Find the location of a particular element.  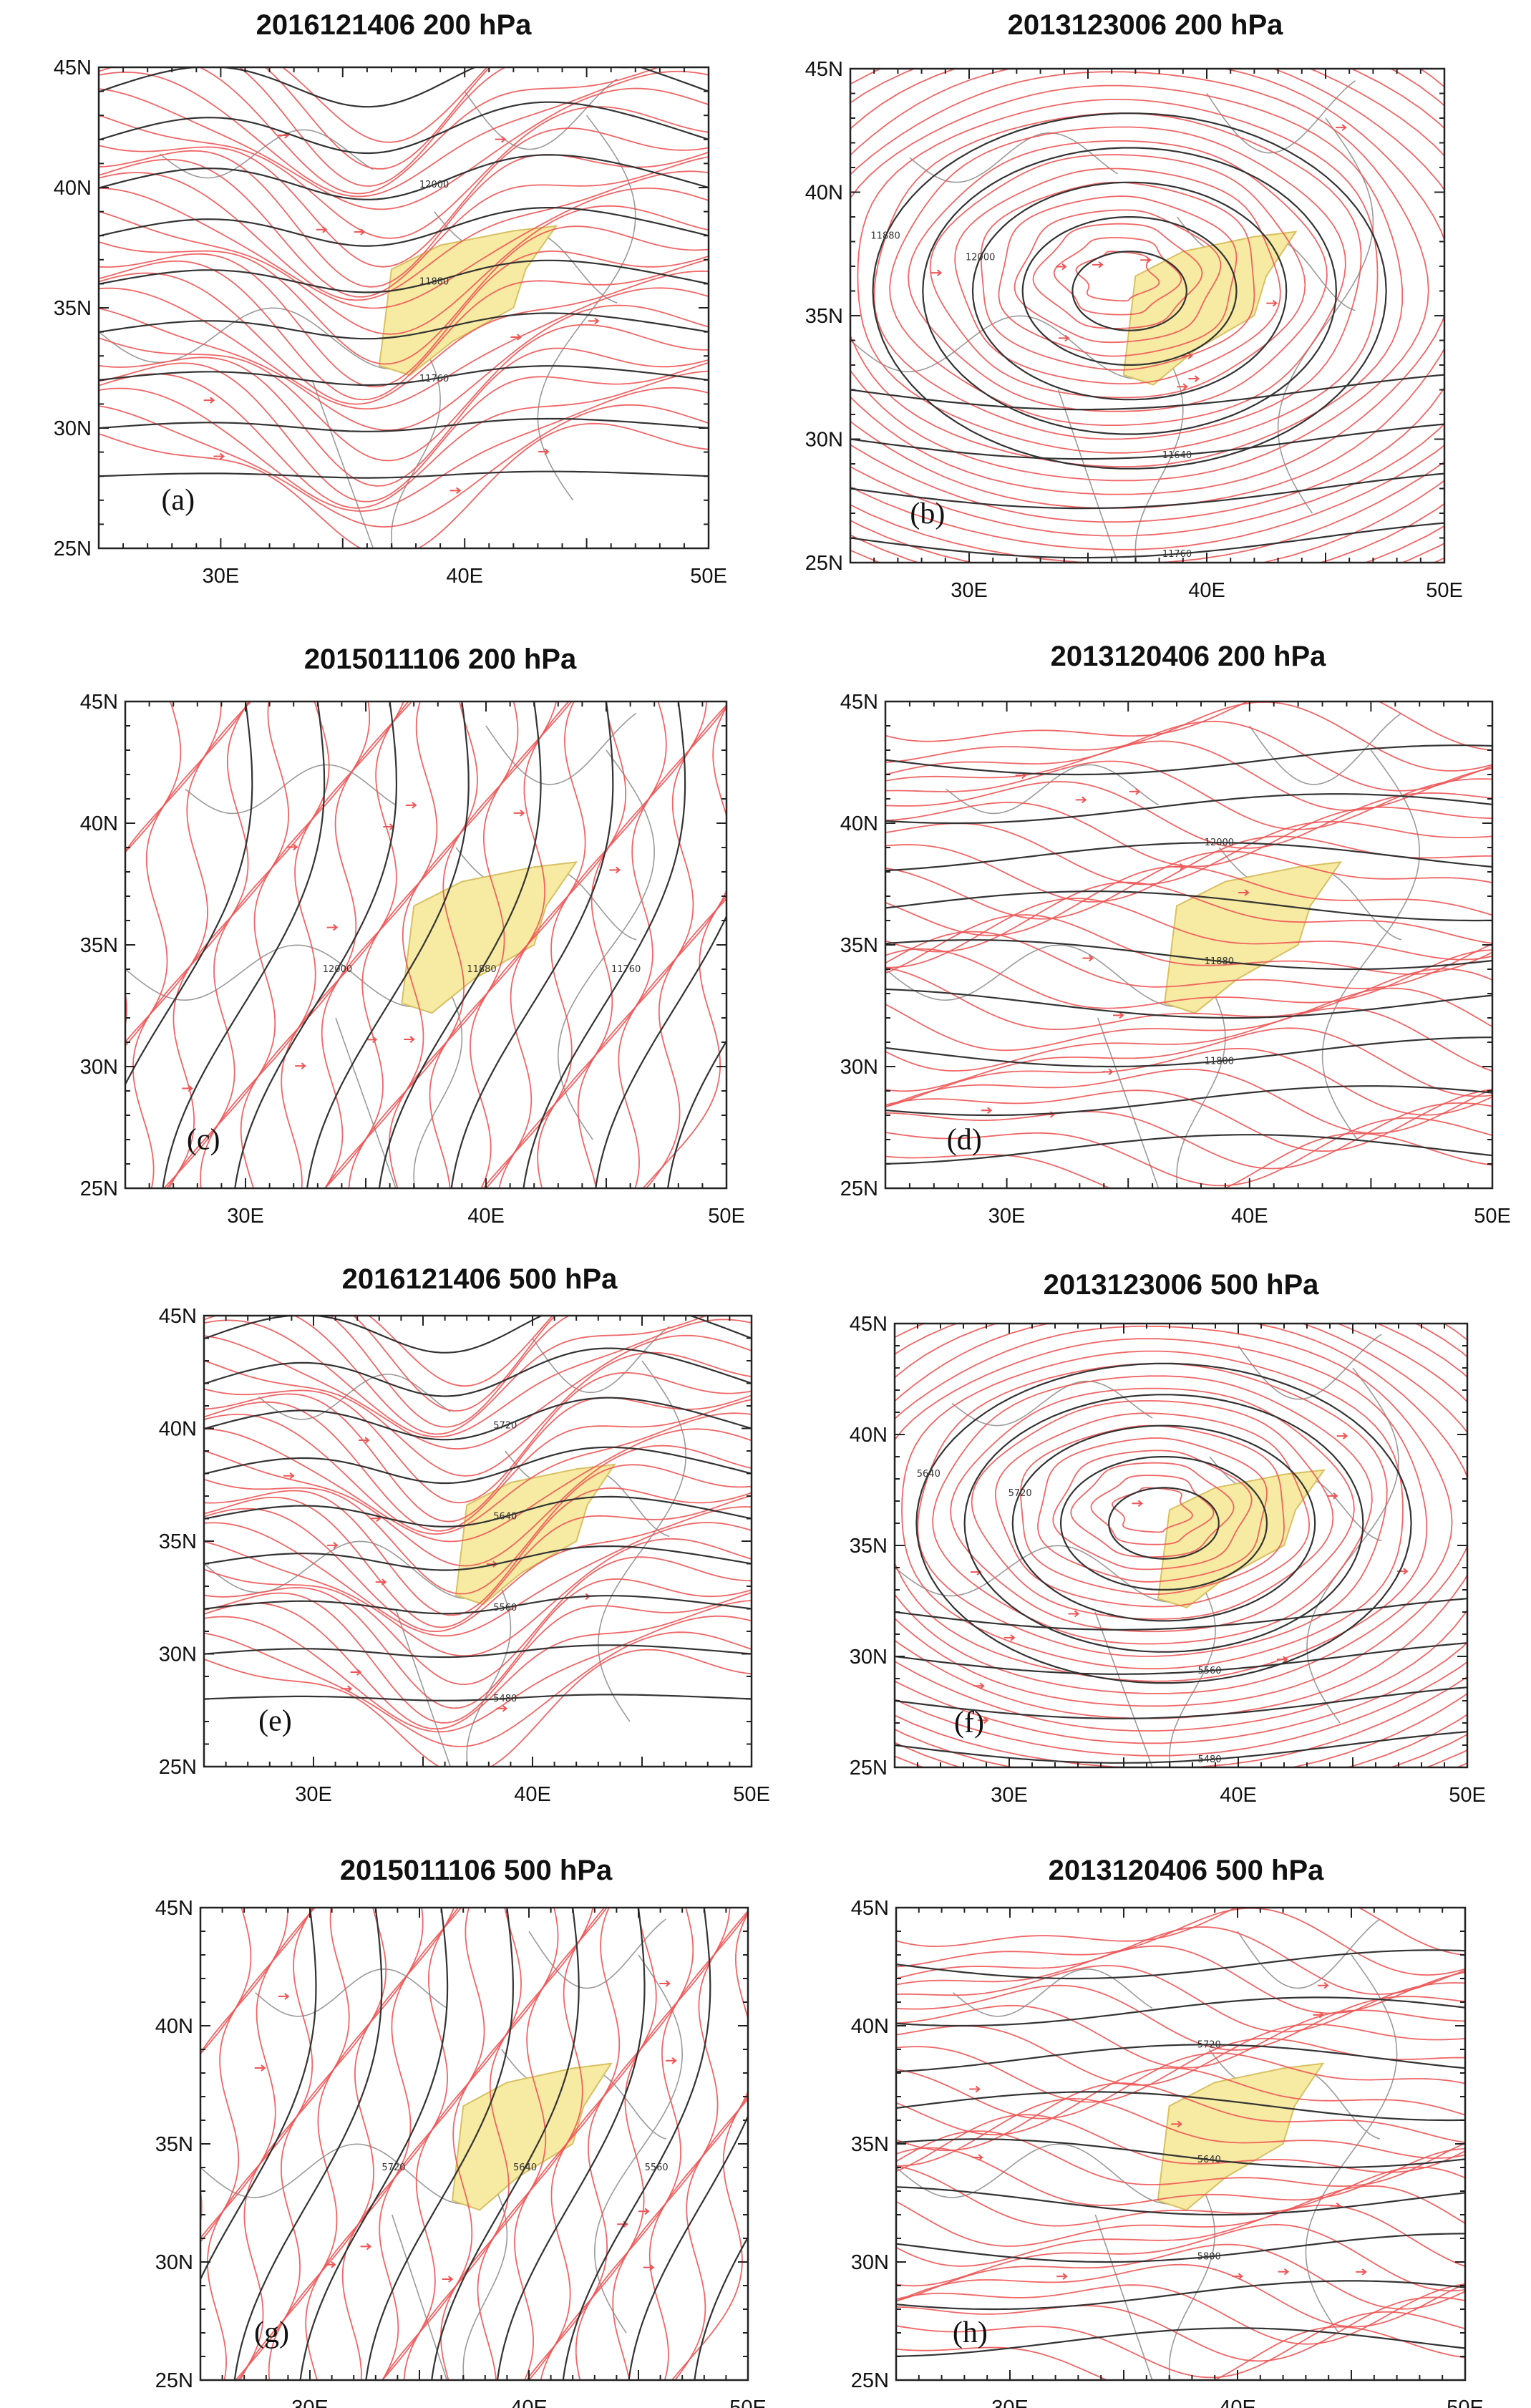

panel-letter: (d) is located at coordinates (964, 1141).